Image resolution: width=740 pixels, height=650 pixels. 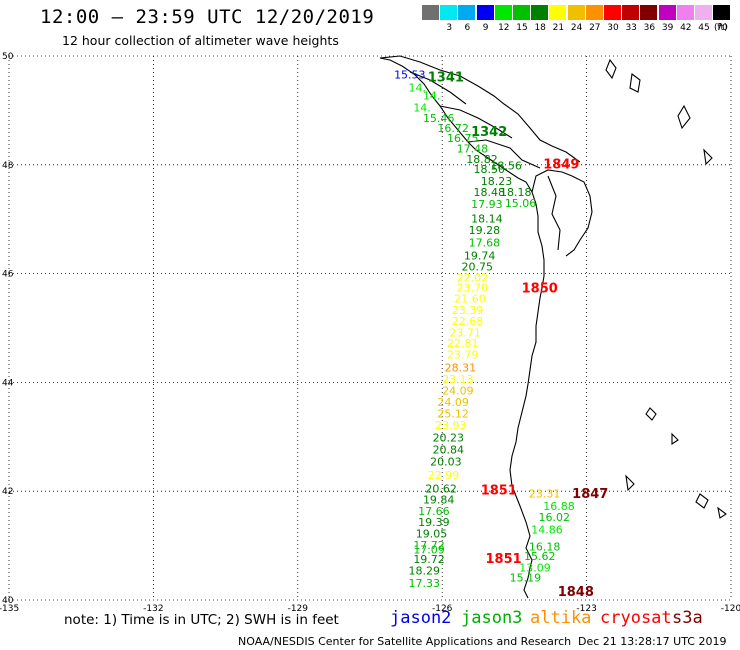 What do you see at coordinates (449, 28) in the screenshot?
I see `legend-label: 3` at bounding box center [449, 28].